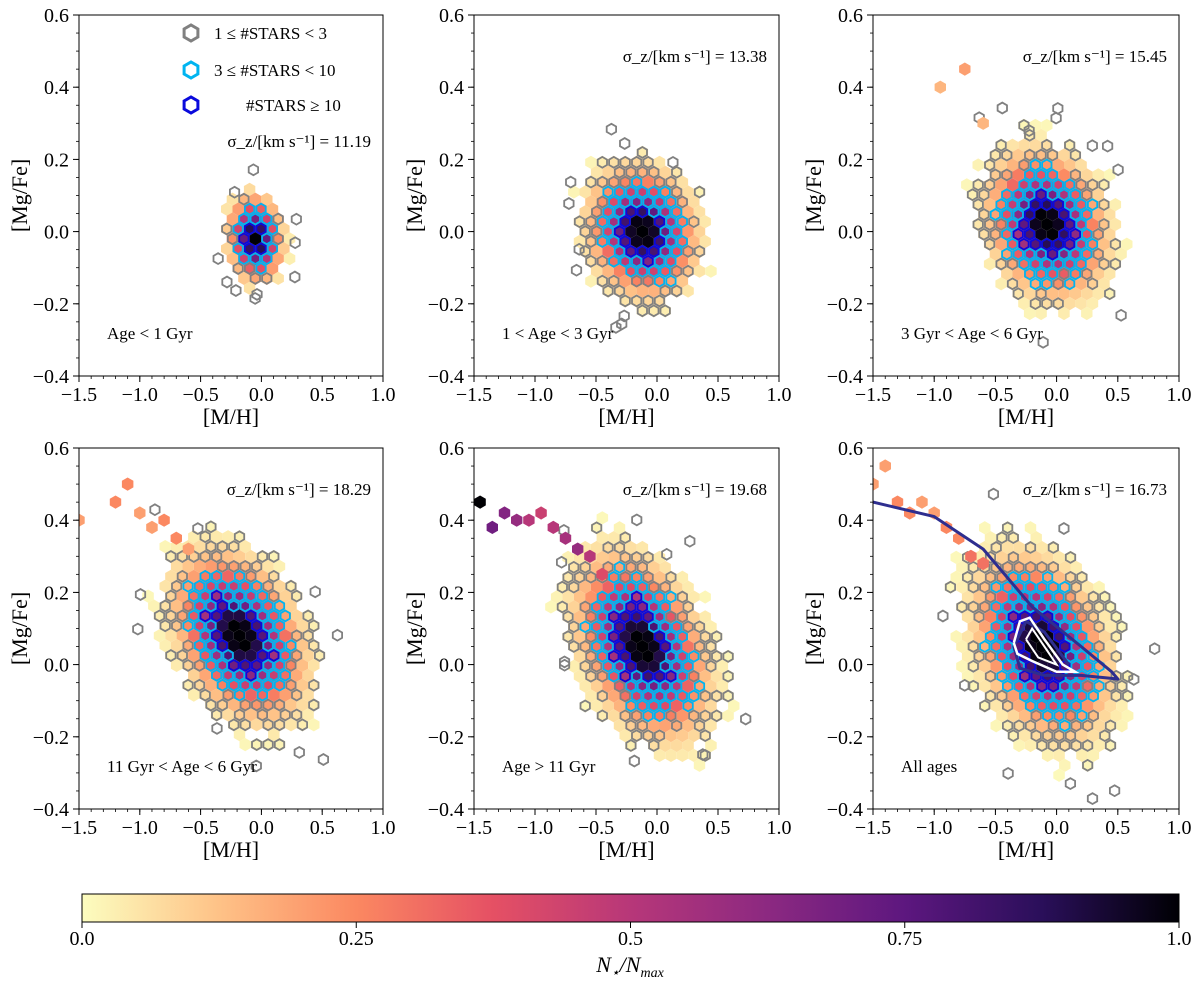 Image resolution: width=1200 pixels, height=982 pixels. I want to click on contour-inner, so click(1046, 645).